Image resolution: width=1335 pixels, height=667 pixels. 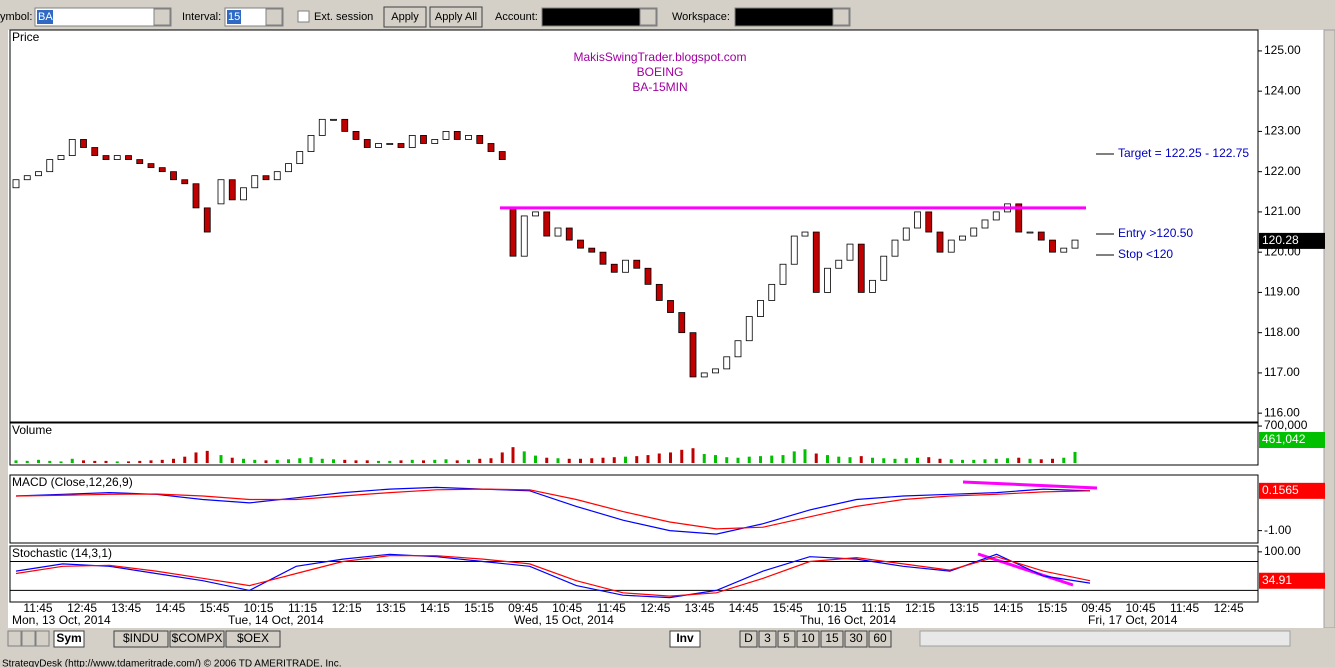 What do you see at coordinates (170, 608) in the screenshot?
I see `time-label: 14:45` at bounding box center [170, 608].